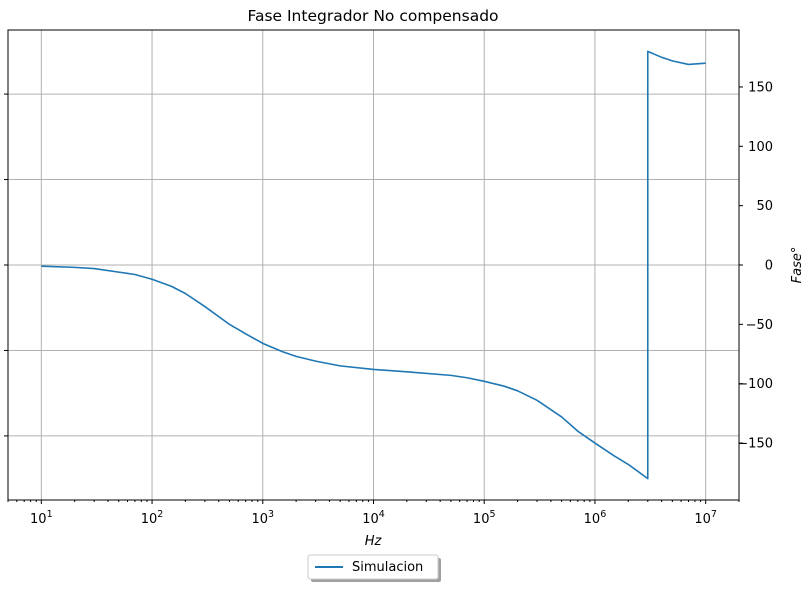  Describe the element at coordinates (755, 265) in the screenshot. I see `y-axis-right: 150 100 50 0 −50 −100 −150` at that location.